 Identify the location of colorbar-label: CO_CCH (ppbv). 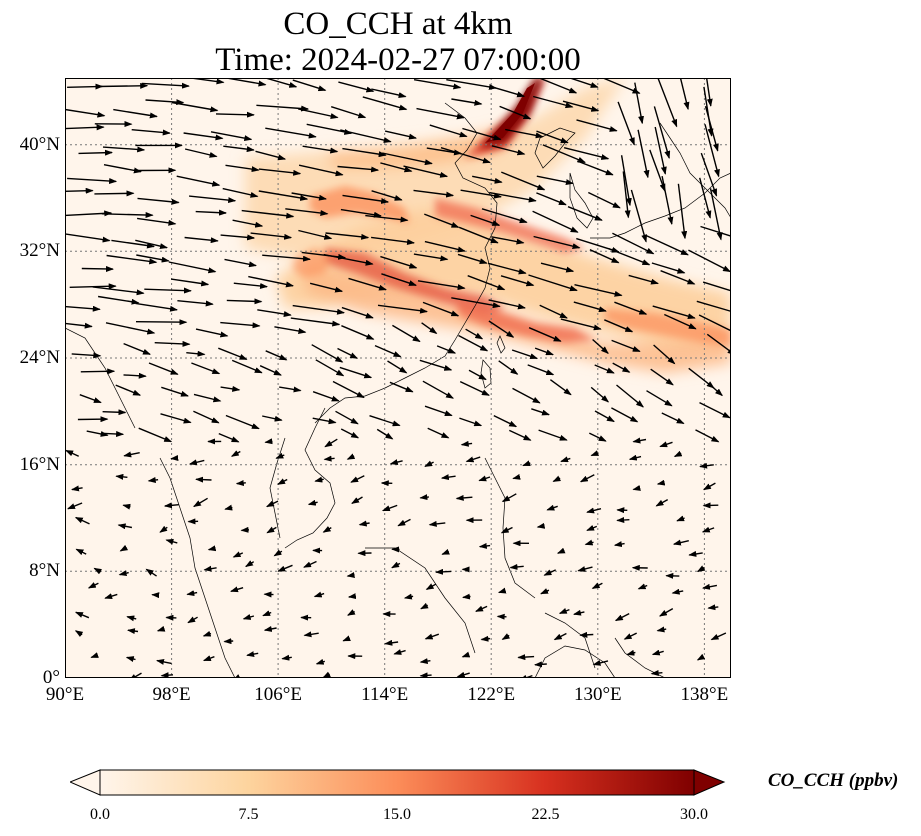
(833, 780).